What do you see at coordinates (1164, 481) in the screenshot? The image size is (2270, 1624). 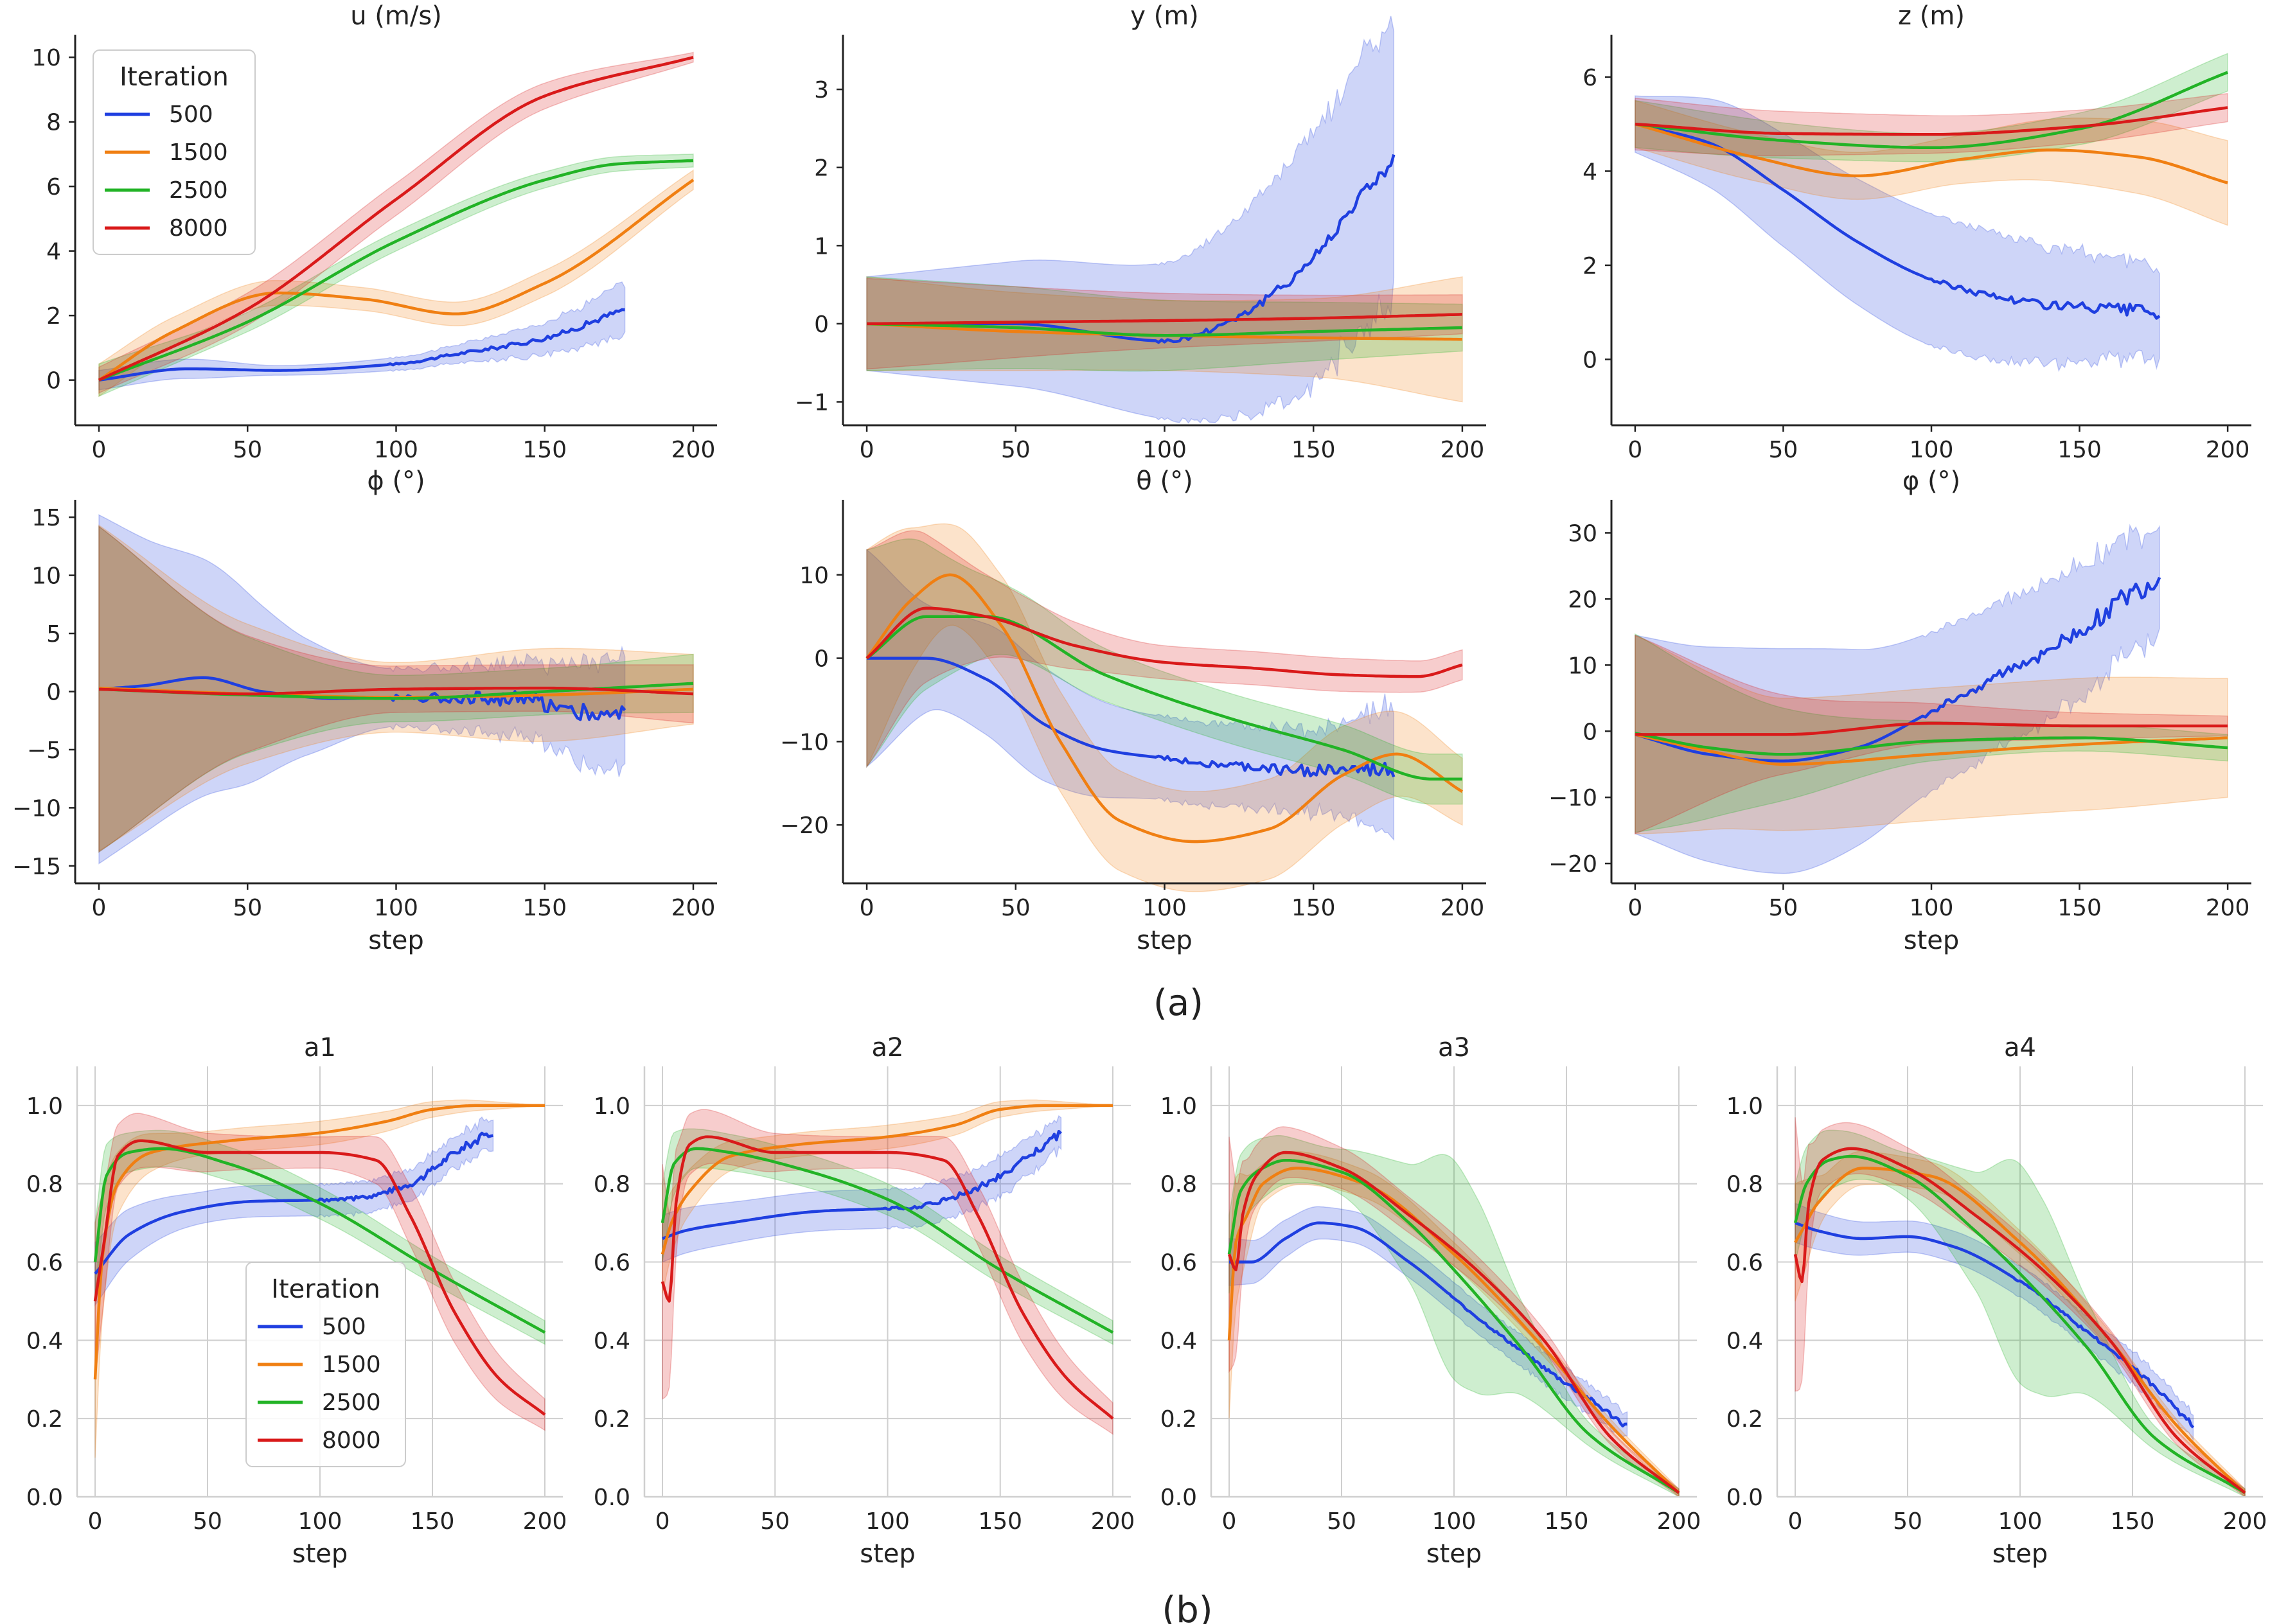 I see `panel-title: θ (°)` at bounding box center [1164, 481].